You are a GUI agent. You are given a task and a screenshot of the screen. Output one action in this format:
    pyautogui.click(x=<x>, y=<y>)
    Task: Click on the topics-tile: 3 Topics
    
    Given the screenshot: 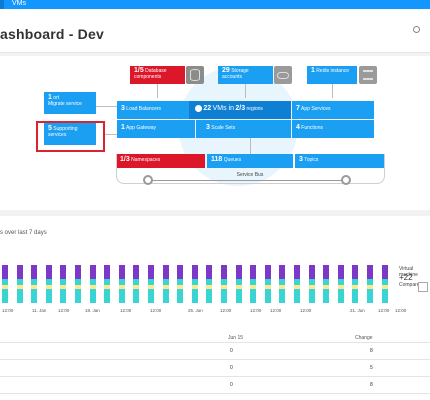 What is the action you would take?
    pyautogui.click(x=340, y=161)
    